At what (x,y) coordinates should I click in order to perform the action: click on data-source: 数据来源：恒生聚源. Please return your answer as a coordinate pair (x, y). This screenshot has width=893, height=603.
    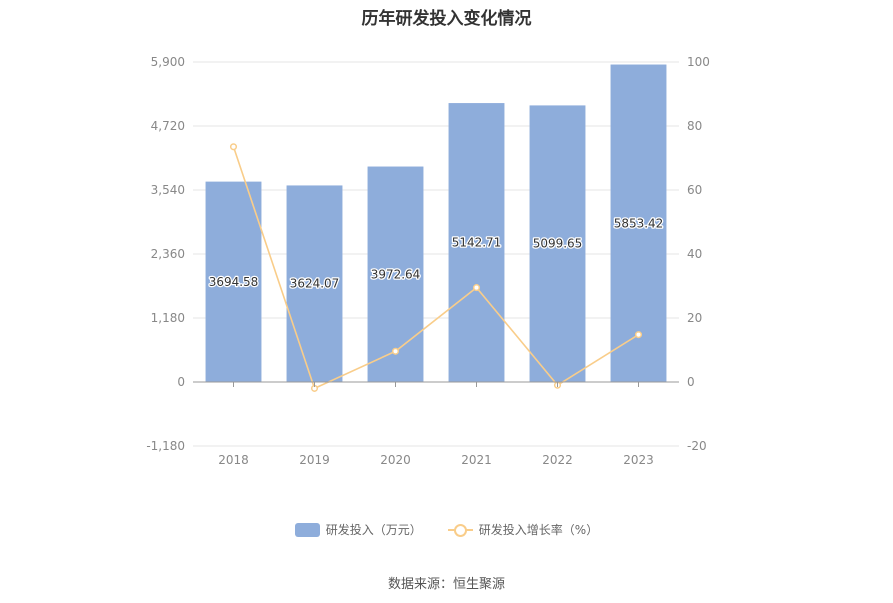
    Looking at the image, I should click on (446, 584).